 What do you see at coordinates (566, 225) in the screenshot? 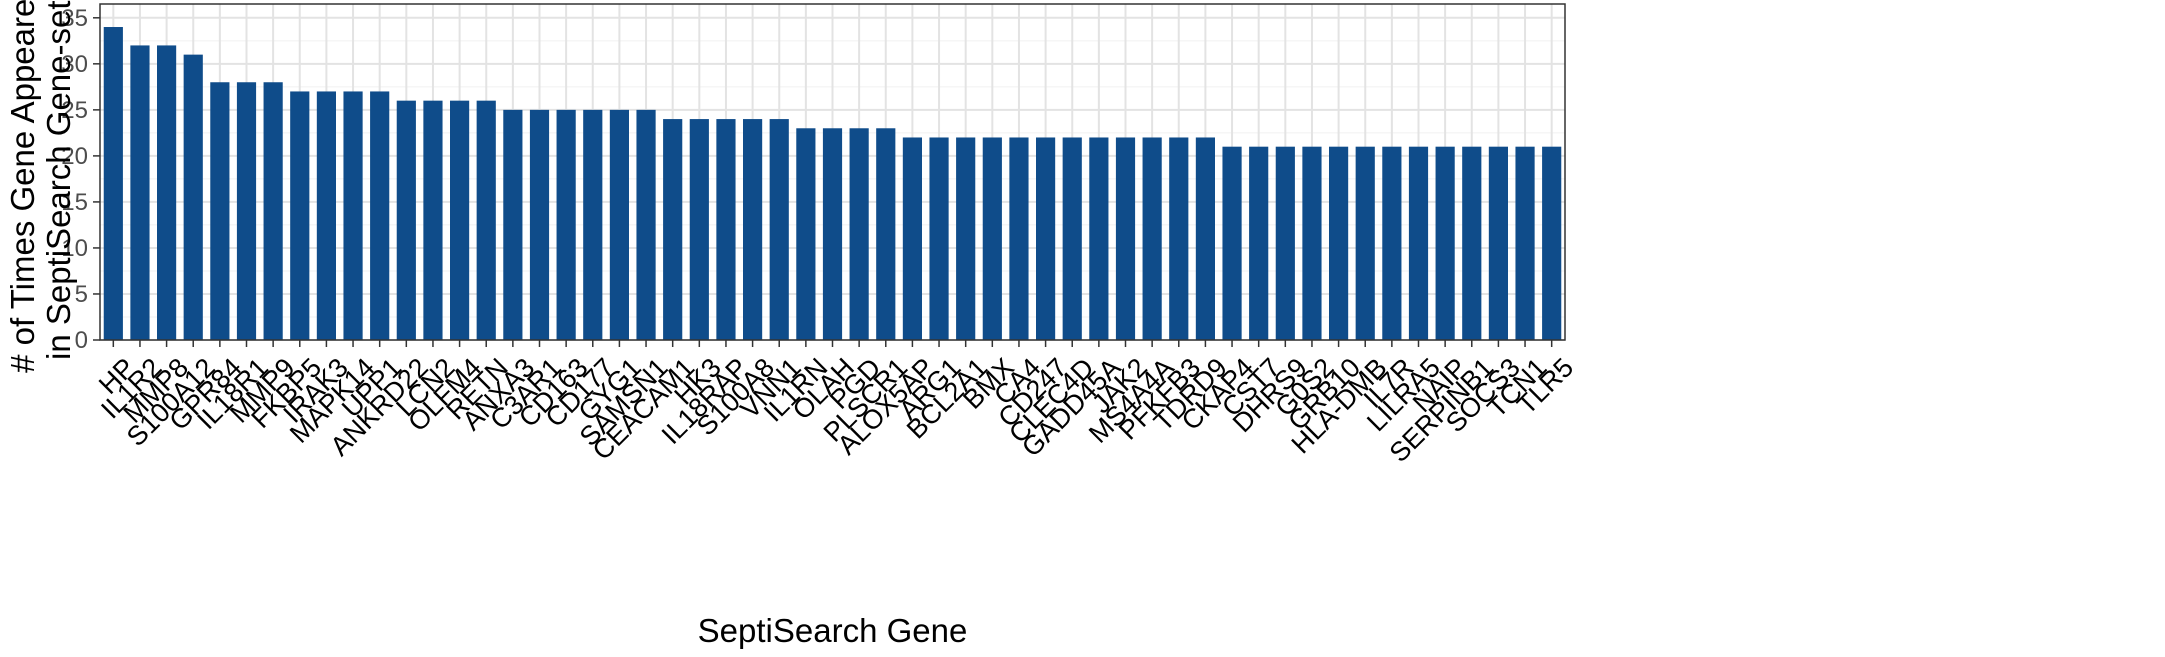
I see `bar-cd163` at bounding box center [566, 225].